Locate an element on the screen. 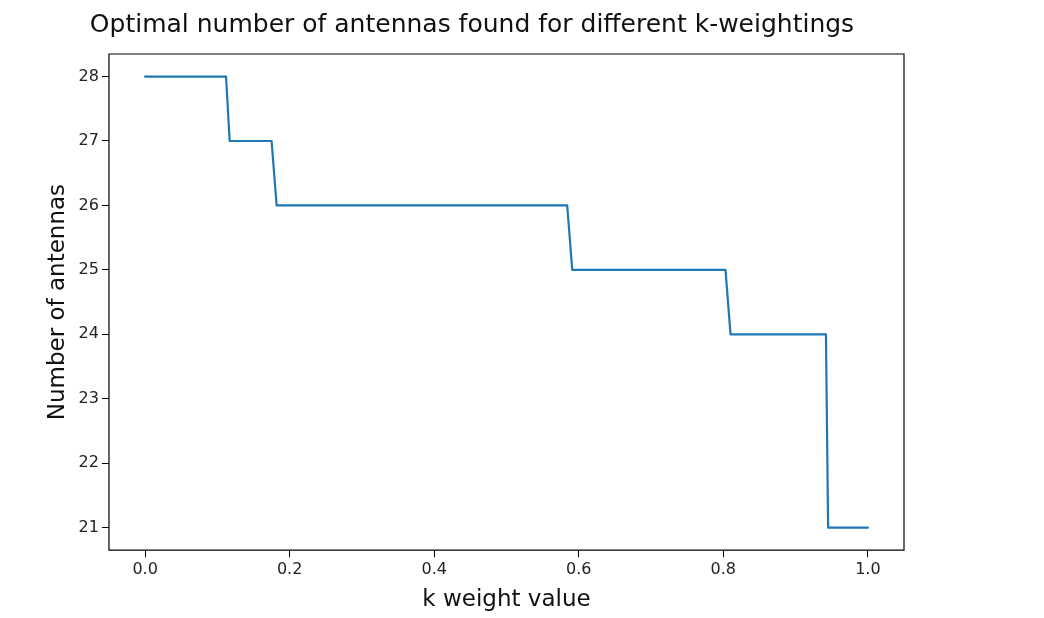 The width and height of the screenshot is (1044, 618). y-tick-label: 22 is located at coordinates (88, 462).